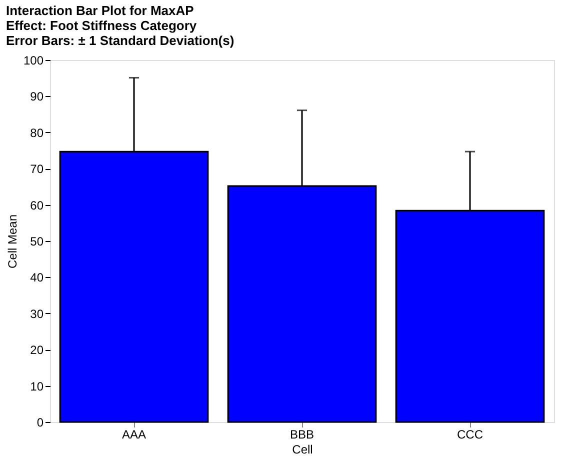 The height and width of the screenshot is (460, 569). What do you see at coordinates (37, 386) in the screenshot?
I see `y-tick-label: 10` at bounding box center [37, 386].